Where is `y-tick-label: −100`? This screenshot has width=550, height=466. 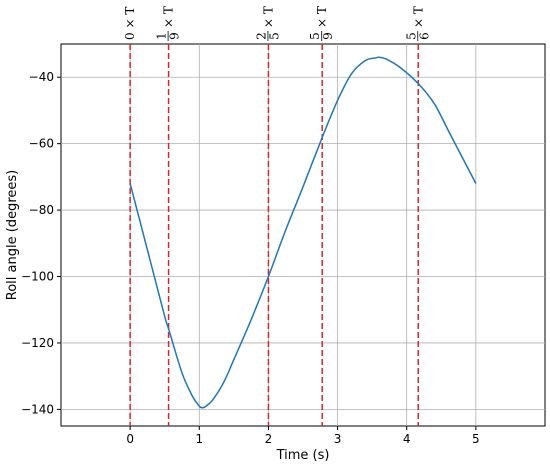 y-tick-label: −100 is located at coordinates (37, 277).